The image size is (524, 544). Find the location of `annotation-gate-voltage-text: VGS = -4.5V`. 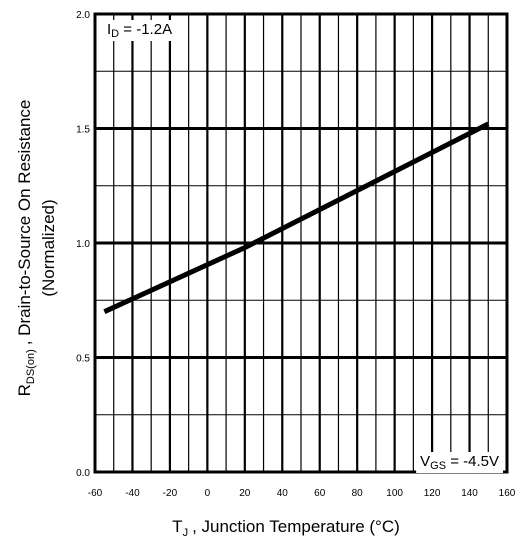

annotation-gate-voltage-text: VGS = -4.5V is located at coordinates (459, 462).